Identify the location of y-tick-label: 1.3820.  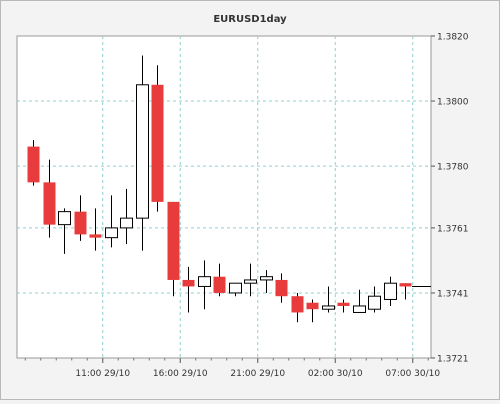
(453, 38).